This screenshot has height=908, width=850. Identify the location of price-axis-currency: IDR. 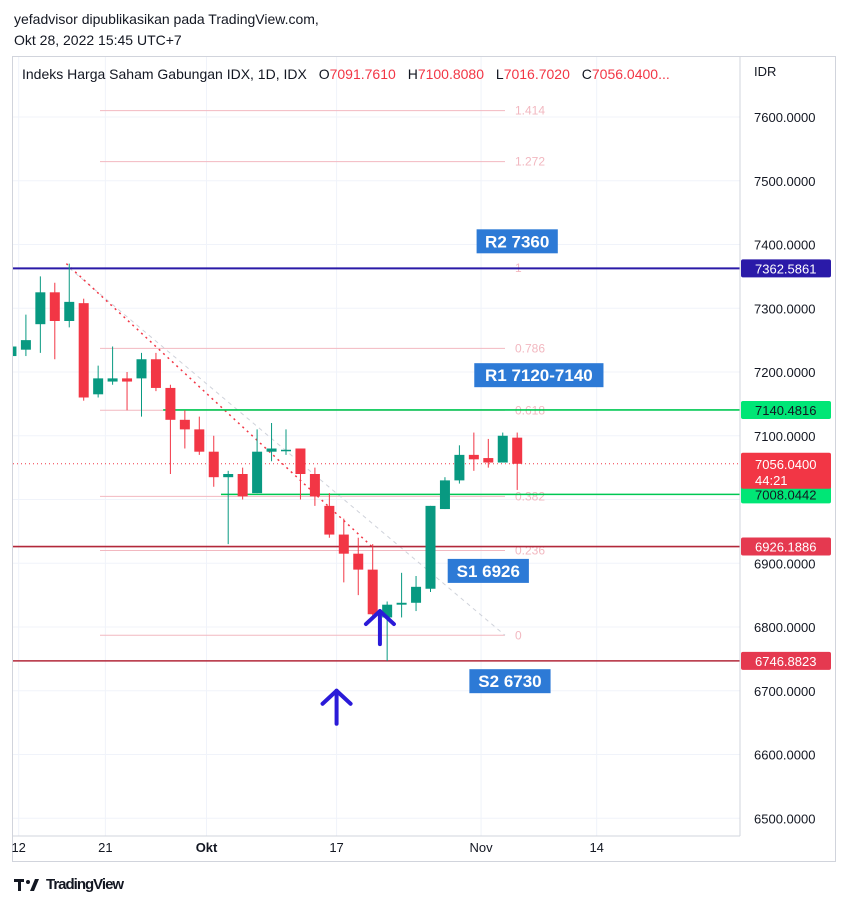
(765, 71).